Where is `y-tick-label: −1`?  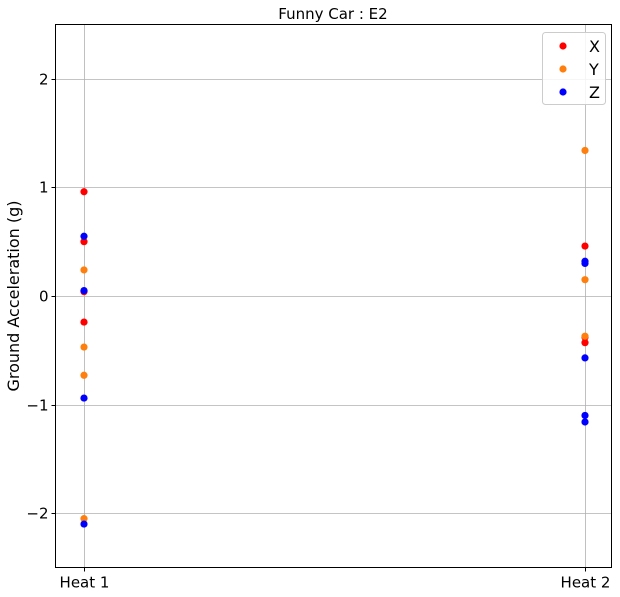 y-tick-label: −1 is located at coordinates (37, 406).